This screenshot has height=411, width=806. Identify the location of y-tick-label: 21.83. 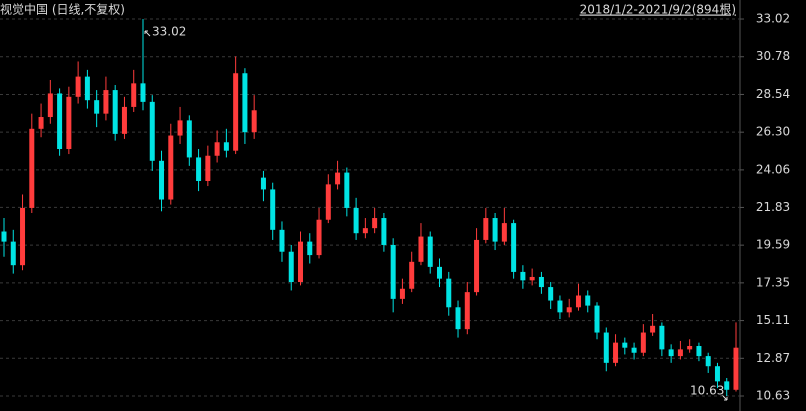
(773, 207).